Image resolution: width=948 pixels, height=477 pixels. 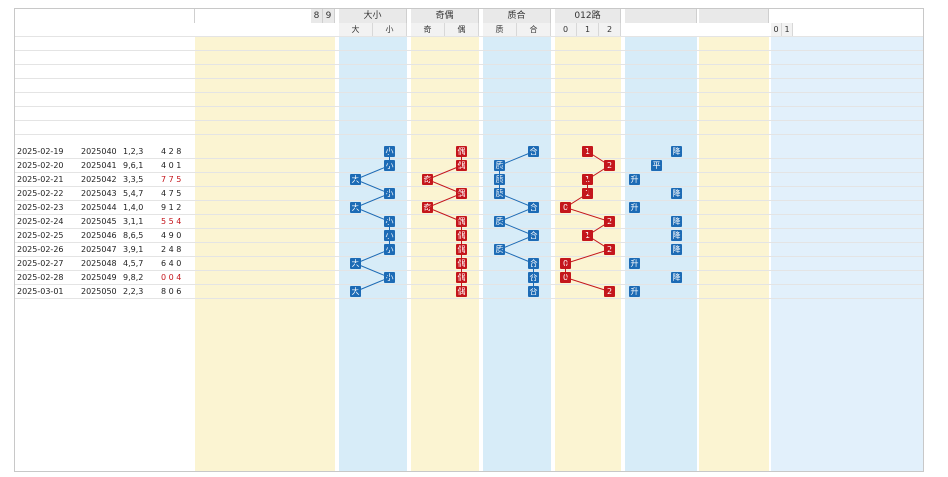 I want to click on sub-odd: 奇, so click(x=428, y=29).